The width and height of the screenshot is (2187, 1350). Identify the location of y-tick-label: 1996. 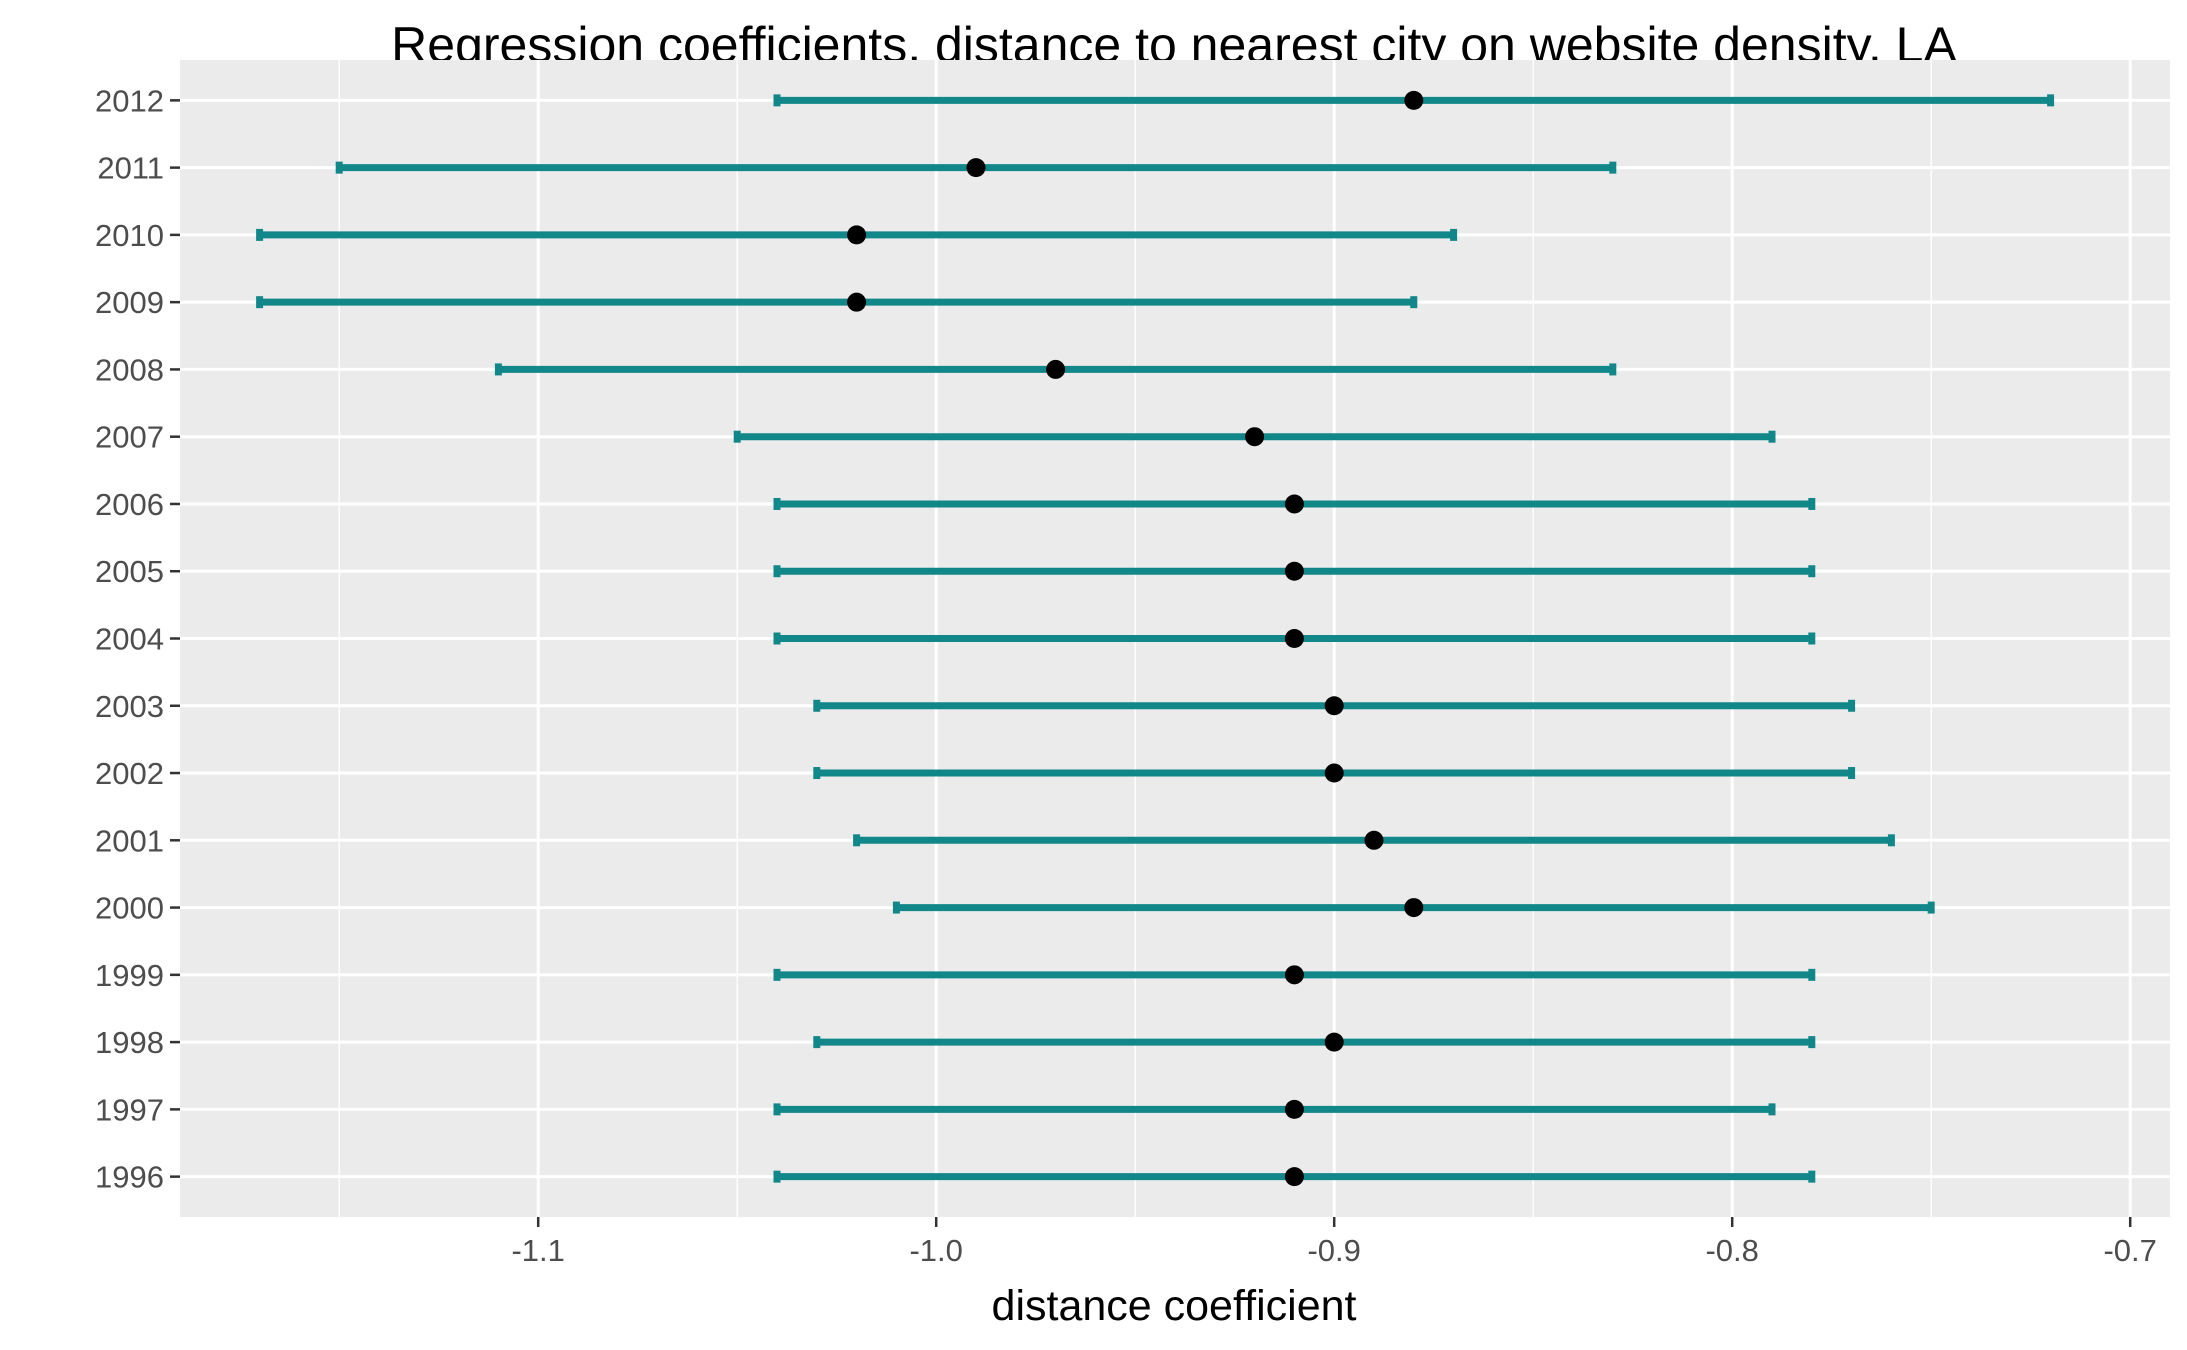
(129, 1177).